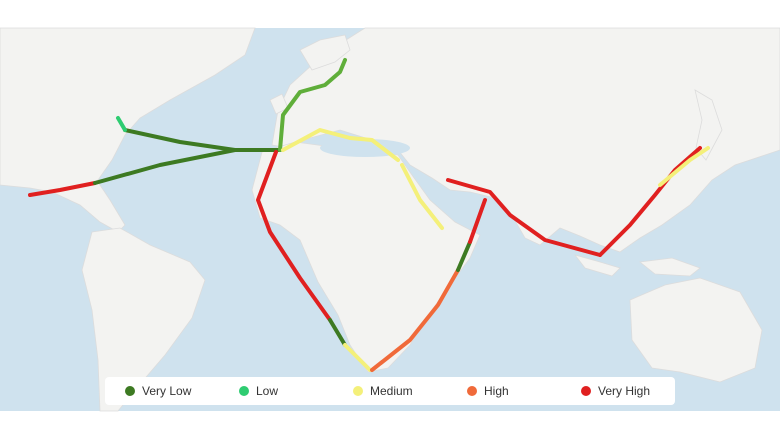 The image size is (780, 439). Describe the element at coordinates (167, 391) in the screenshot. I see `legend-label: Very Low` at that location.